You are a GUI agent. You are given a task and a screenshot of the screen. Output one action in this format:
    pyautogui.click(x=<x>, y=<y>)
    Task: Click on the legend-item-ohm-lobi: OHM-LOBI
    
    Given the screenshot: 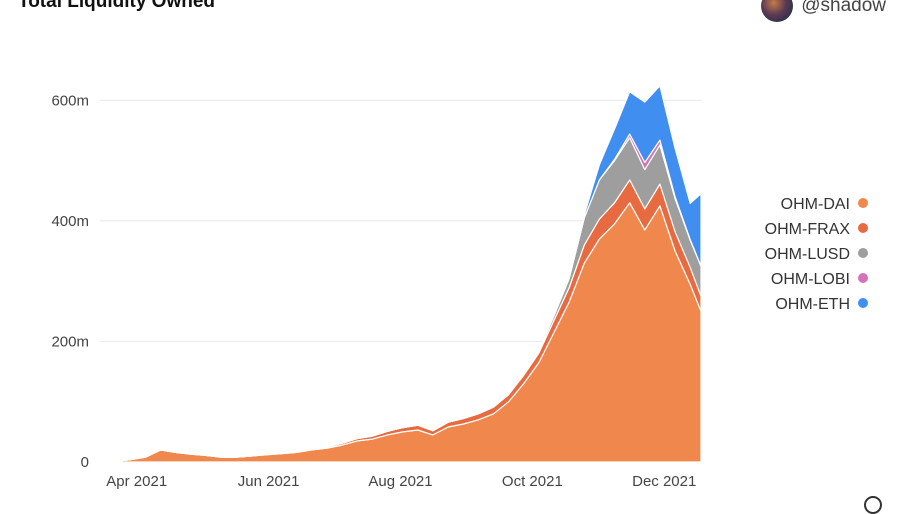 What is the action you would take?
    pyautogui.click(x=816, y=281)
    